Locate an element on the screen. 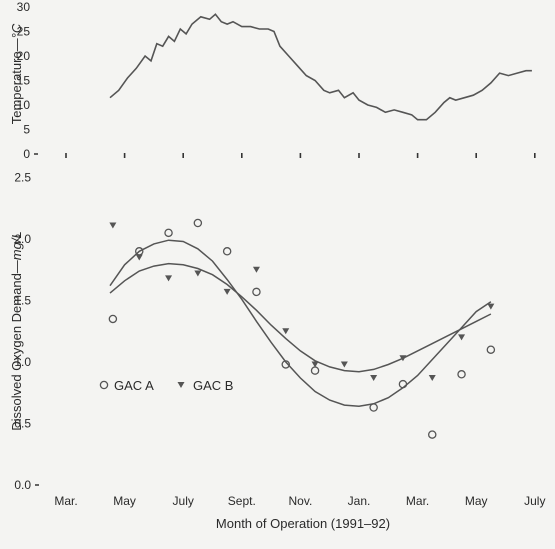 The height and width of the screenshot is (549, 555). legend-marker-gac-a is located at coordinates (104, 385).